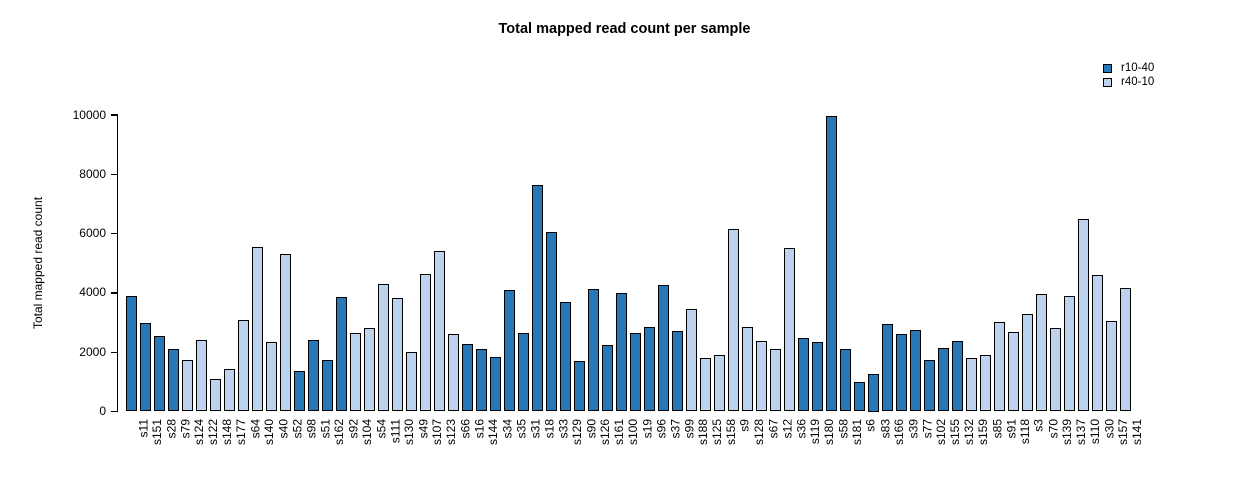 The width and height of the screenshot is (1238, 500). What do you see at coordinates (145, 367) in the screenshot?
I see `bar-s151` at bounding box center [145, 367].